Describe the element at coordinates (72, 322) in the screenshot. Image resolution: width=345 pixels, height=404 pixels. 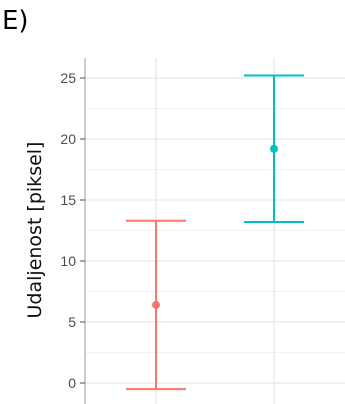
I see `y-tick-label: 5` at that location.